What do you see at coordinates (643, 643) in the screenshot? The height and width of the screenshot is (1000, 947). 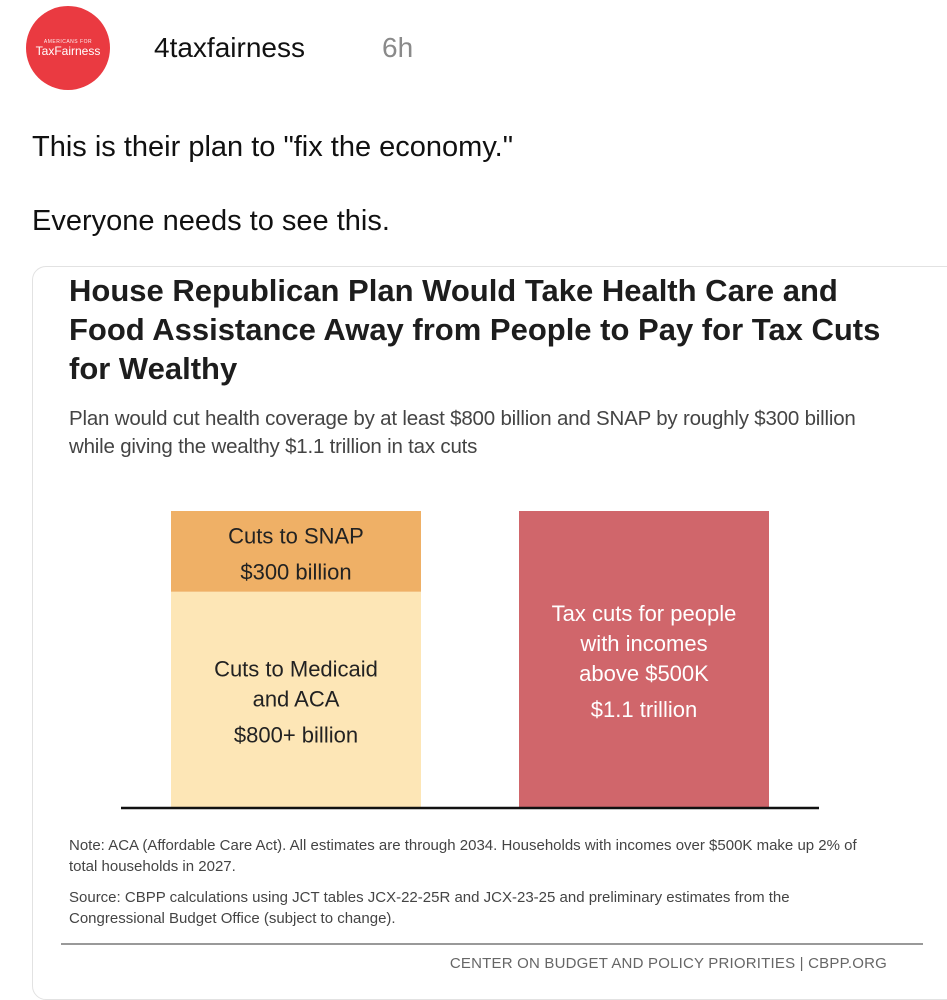 I see `bar-label: with incomes` at bounding box center [643, 643].